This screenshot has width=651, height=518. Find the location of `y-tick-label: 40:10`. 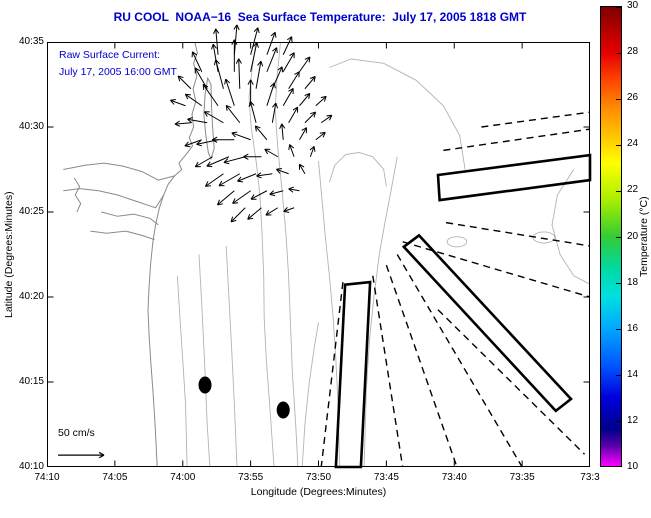

y-tick-label: 40:10 is located at coordinates (31, 466).